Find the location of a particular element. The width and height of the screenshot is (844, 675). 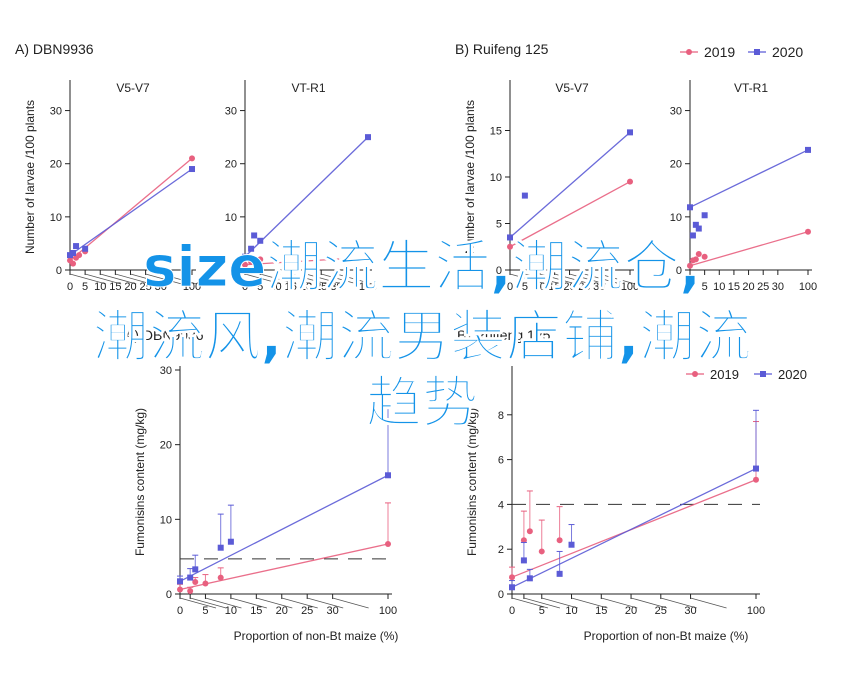

legend-marker-2019 is located at coordinates (695, 374).